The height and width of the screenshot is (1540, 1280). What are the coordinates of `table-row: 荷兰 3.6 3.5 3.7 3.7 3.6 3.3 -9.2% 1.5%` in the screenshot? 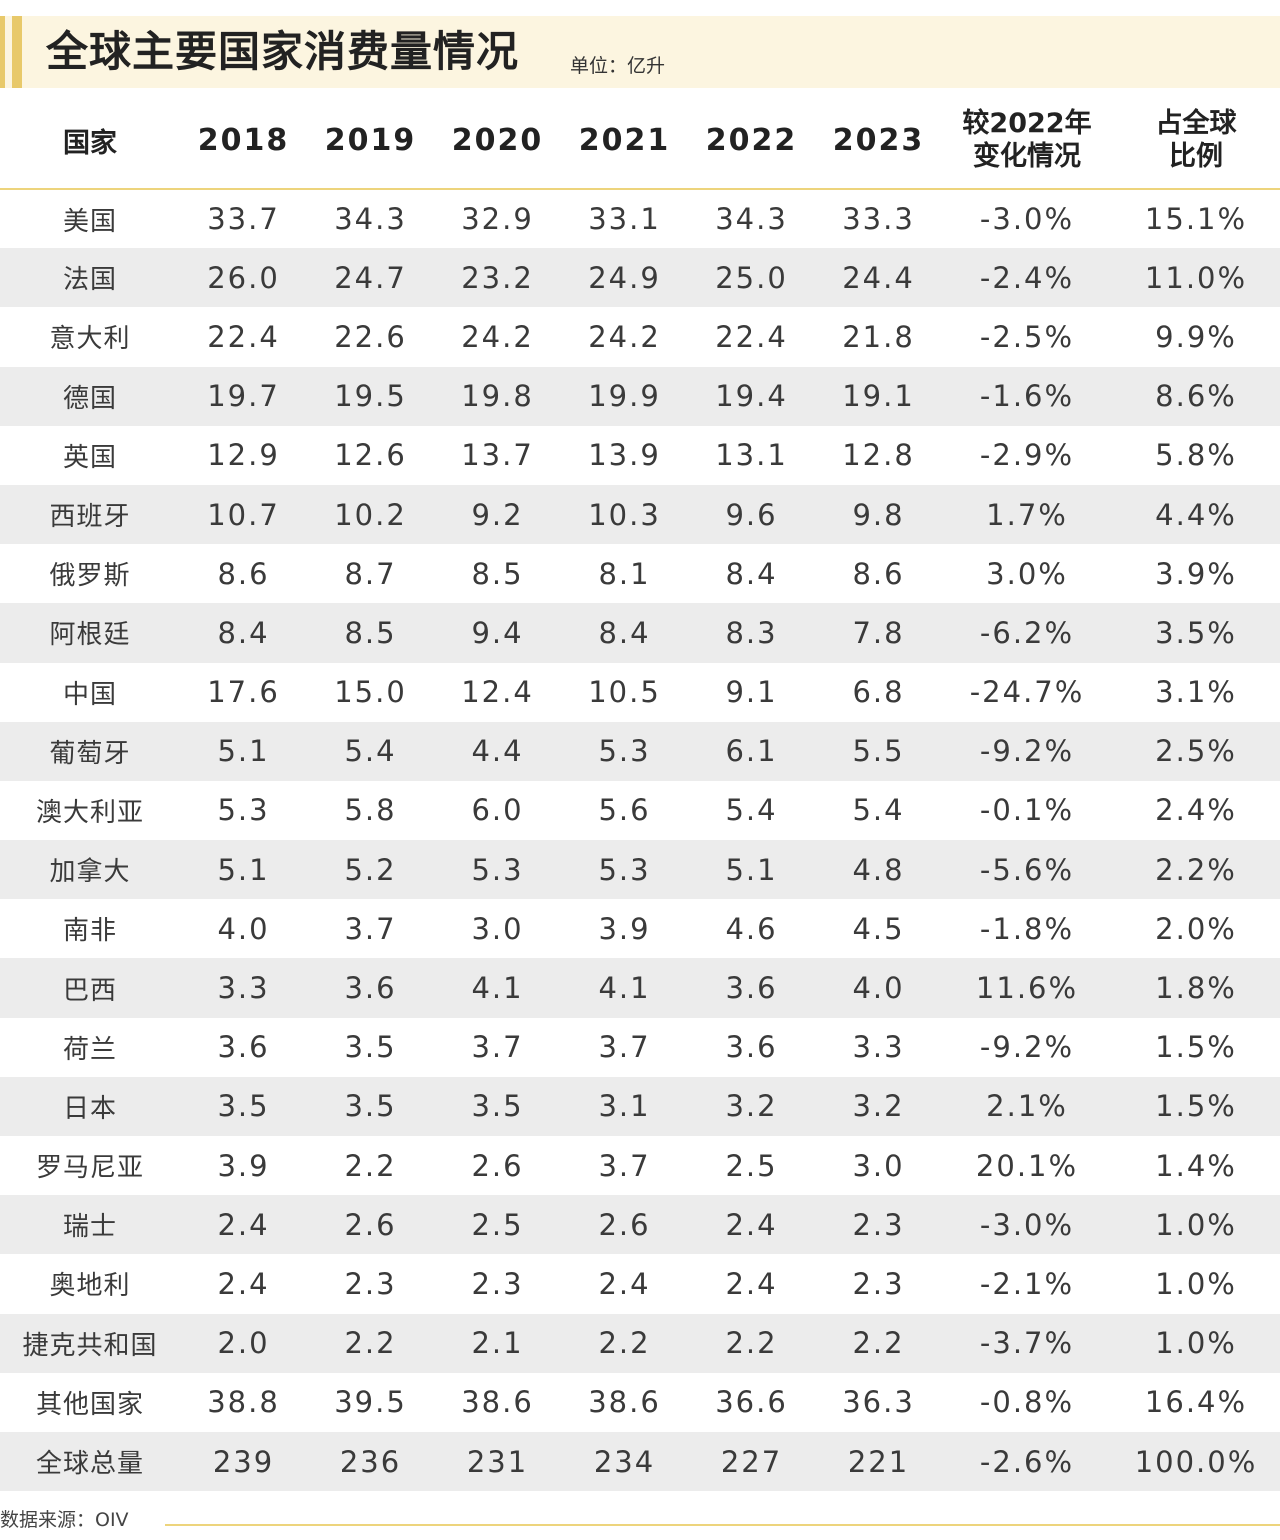 It's located at (640, 1047).